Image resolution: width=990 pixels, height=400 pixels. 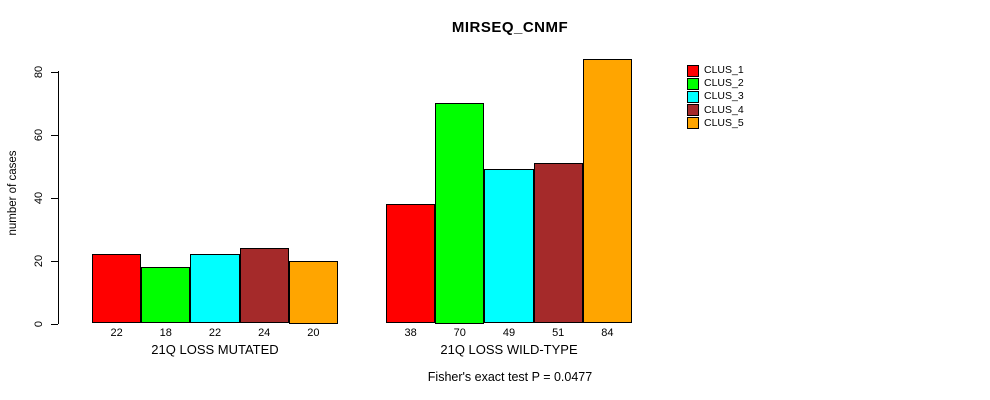 What do you see at coordinates (410, 333) in the screenshot?
I see `bar-value-label: 38` at bounding box center [410, 333].